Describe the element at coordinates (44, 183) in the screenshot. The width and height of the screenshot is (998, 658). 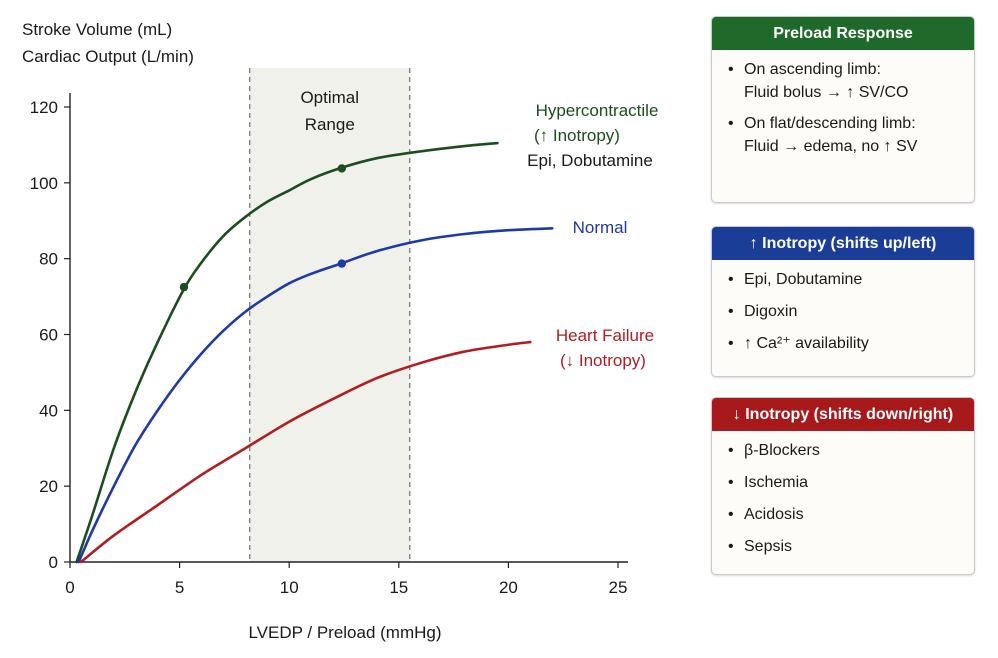
I see `y-tick-label: 100` at that location.